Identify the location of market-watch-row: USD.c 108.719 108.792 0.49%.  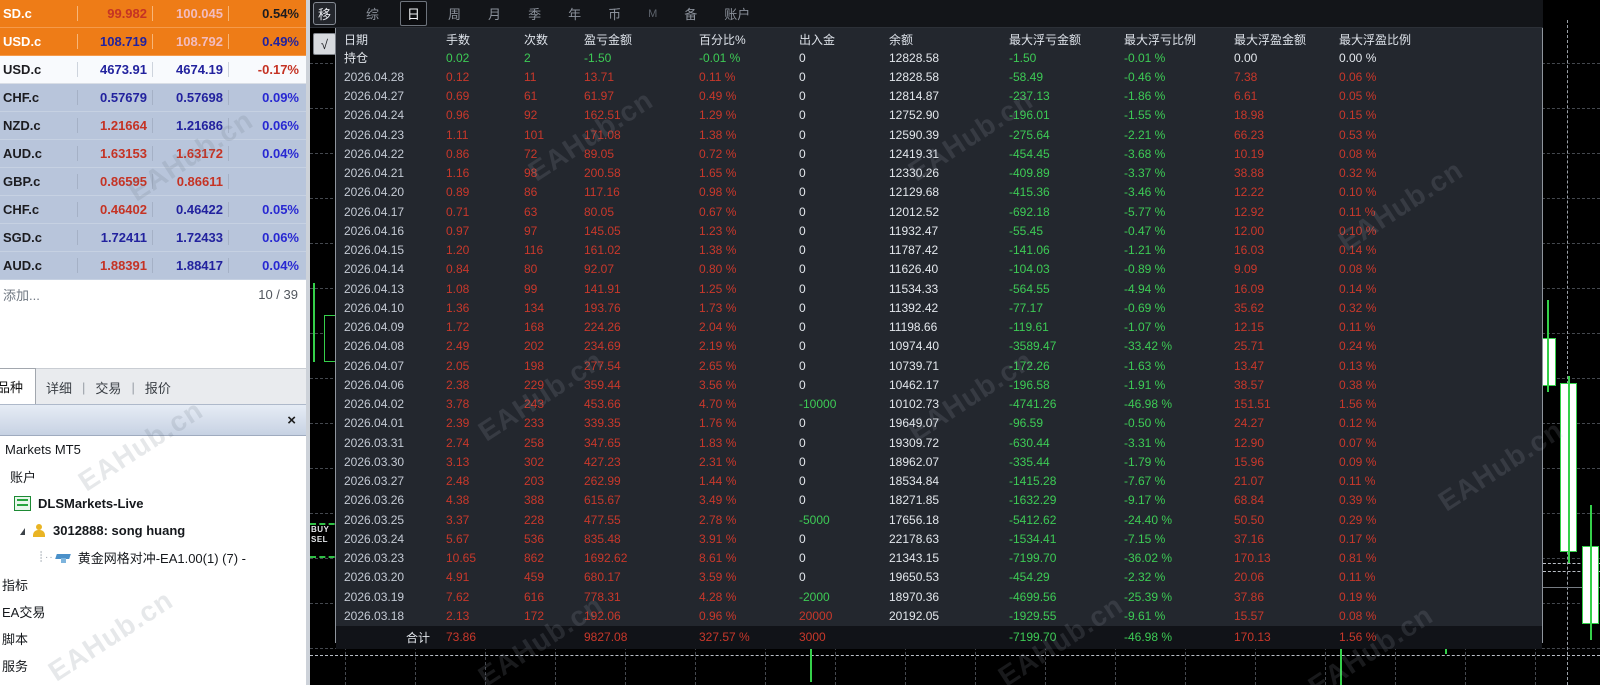
(153, 42).